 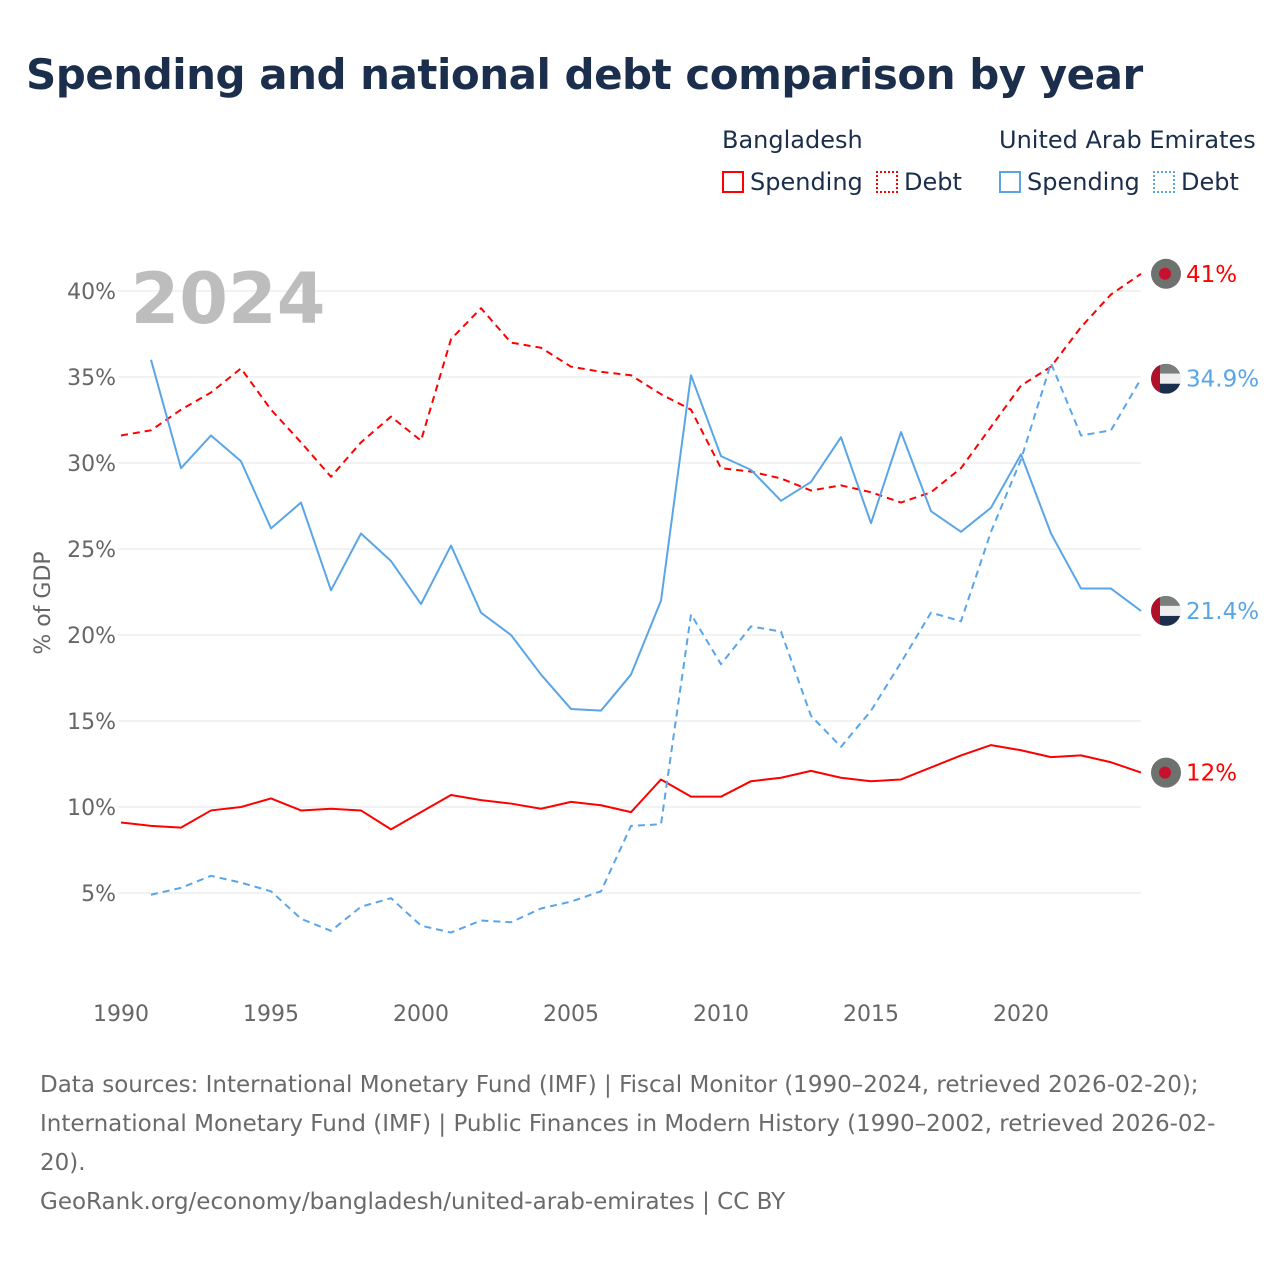 What do you see at coordinates (1222, 612) in the screenshot?
I see `end-value-label: 21.4%` at bounding box center [1222, 612].